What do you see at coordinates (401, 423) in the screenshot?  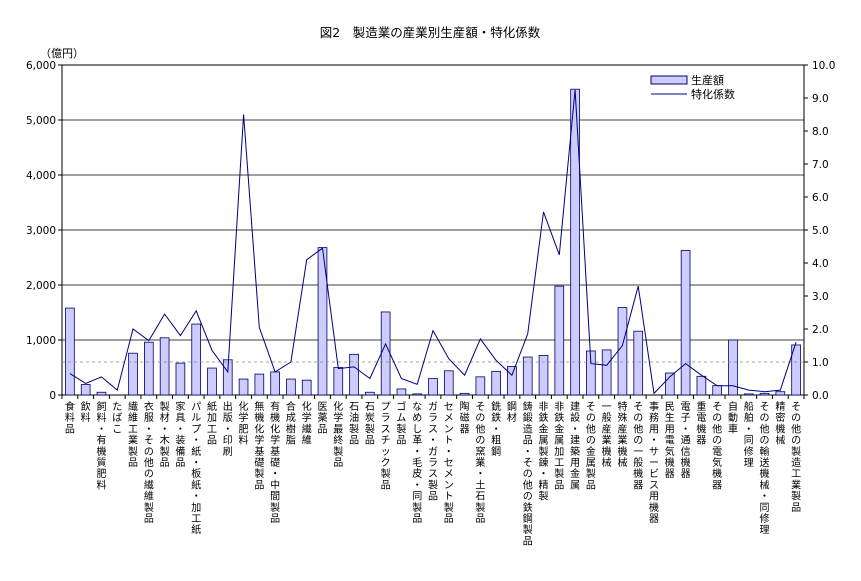 I see `x-category-label: ゴム製品` at bounding box center [401, 423].